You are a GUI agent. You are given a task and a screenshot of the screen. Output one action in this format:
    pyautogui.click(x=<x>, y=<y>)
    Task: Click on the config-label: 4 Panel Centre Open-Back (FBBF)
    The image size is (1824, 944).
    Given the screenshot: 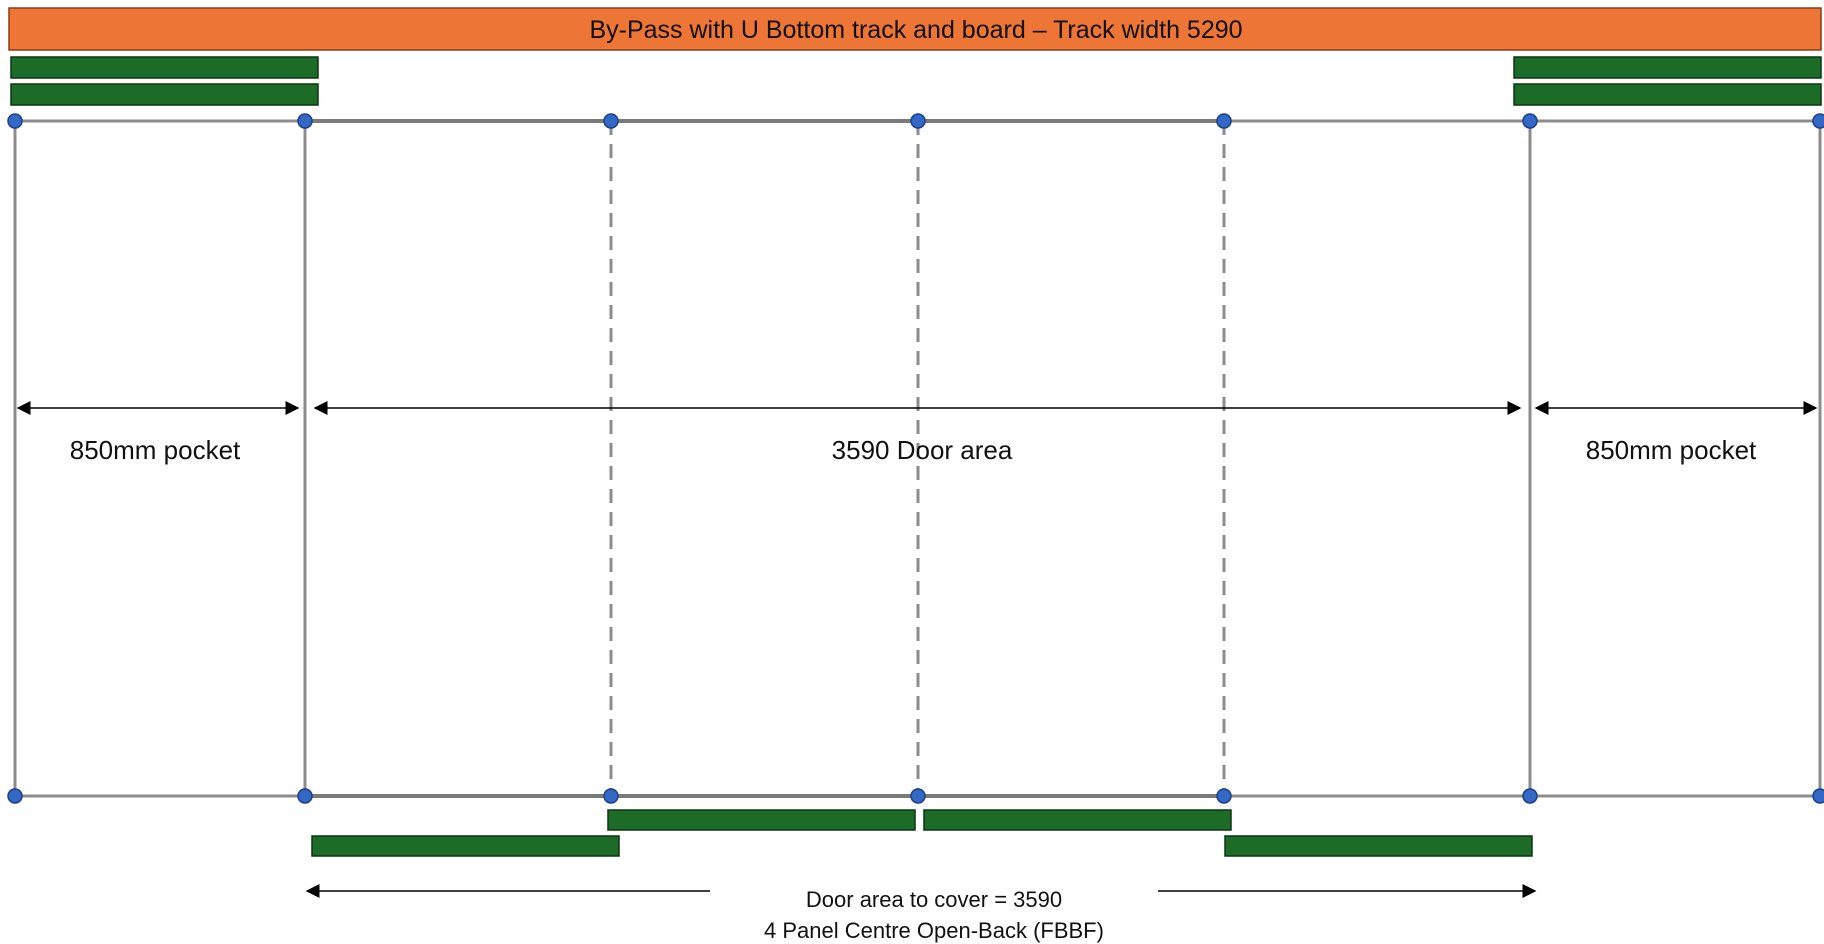 What is the action you would take?
    pyautogui.click(x=934, y=930)
    